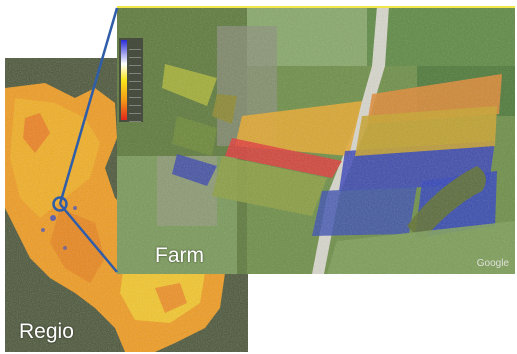 The height and width of the screenshot is (354, 517). Describe the element at coordinates (135, 82) in the screenshot. I see `legend-ticks` at that location.